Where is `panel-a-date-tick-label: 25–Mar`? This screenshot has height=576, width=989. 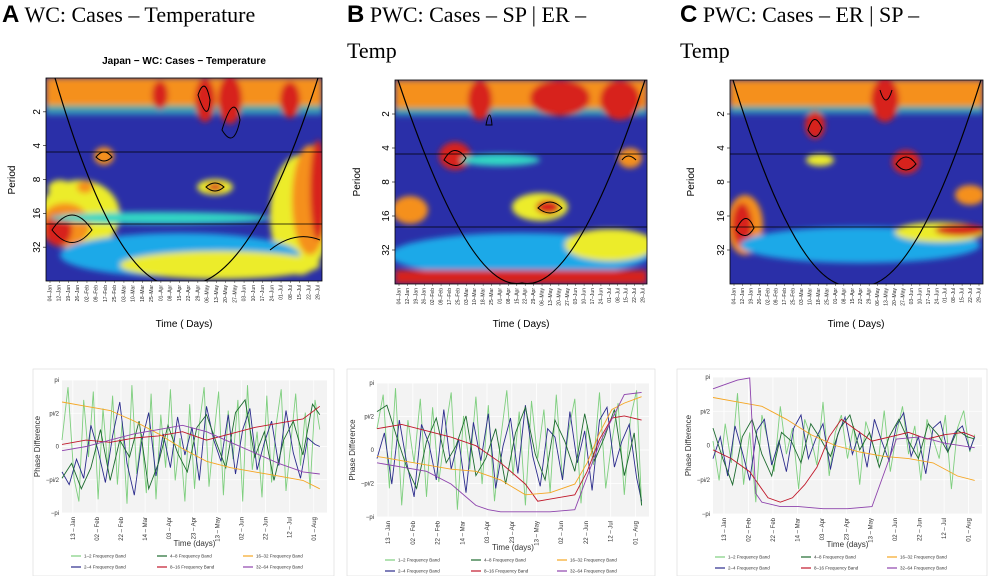 panel-a-date-tick-label: 25–Mar is located at coordinates (152, 293).